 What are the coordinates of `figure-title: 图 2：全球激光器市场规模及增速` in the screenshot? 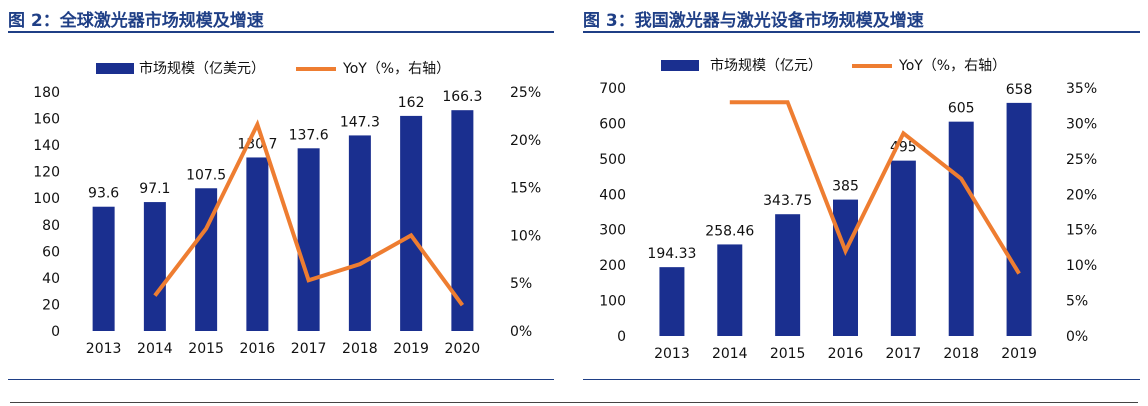 It's located at (136, 21).